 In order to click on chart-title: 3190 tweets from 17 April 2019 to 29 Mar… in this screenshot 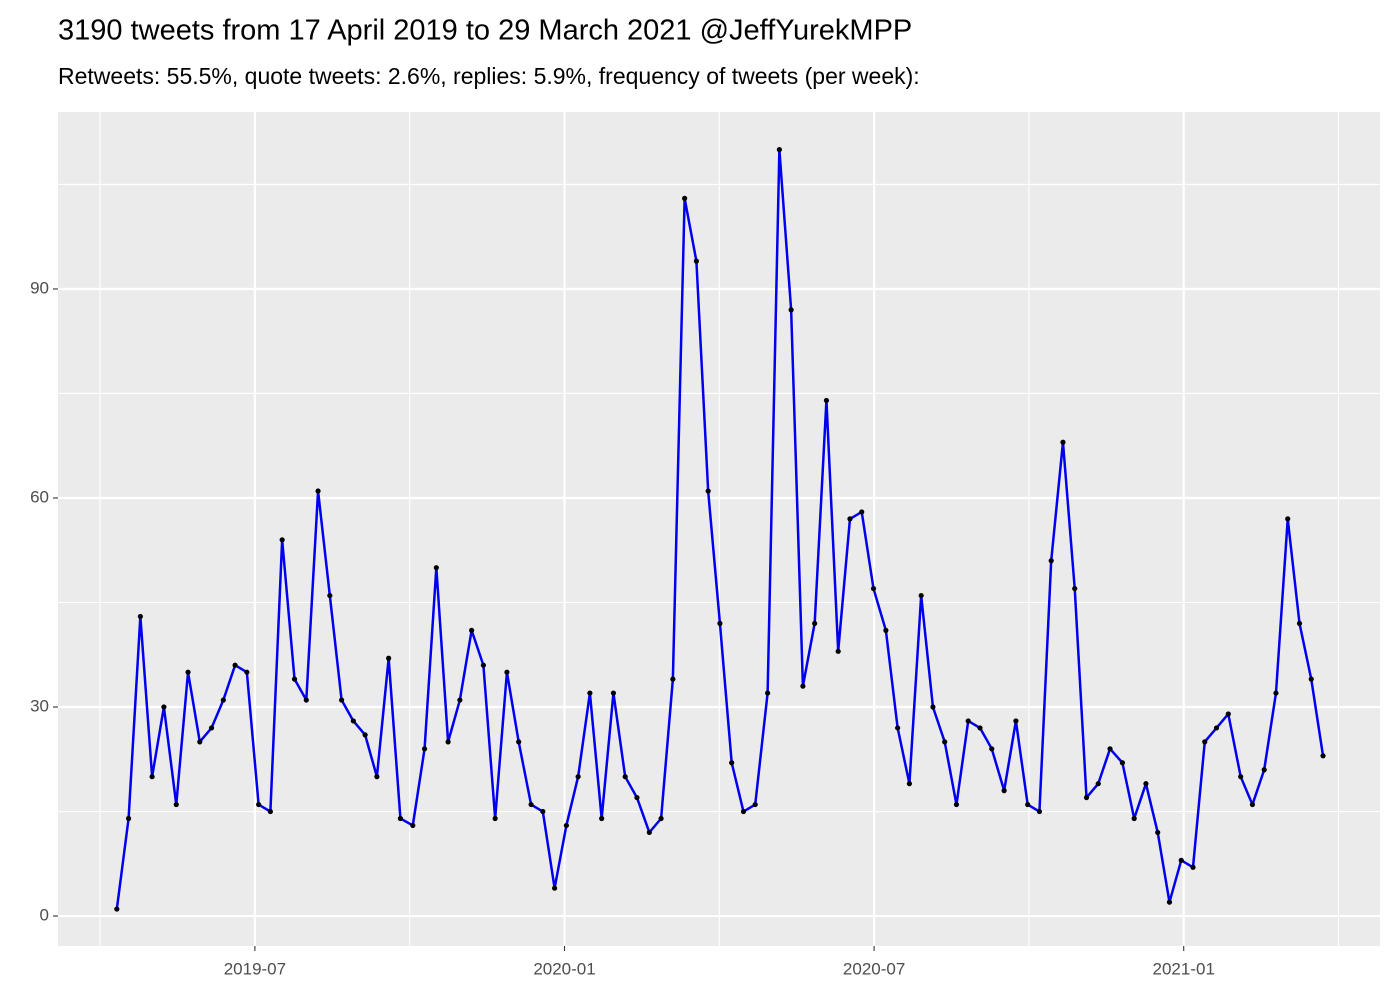, I will do `click(485, 31)`.